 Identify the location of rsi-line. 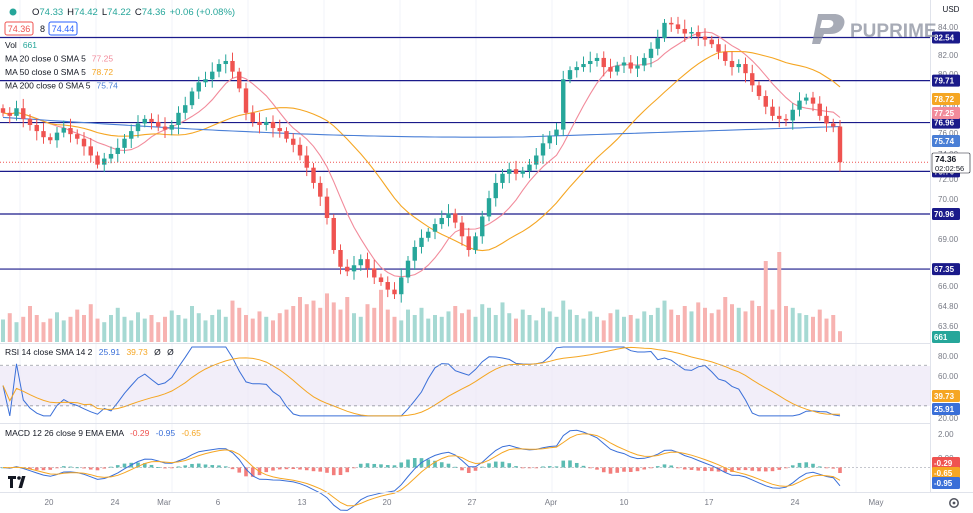
(421, 381).